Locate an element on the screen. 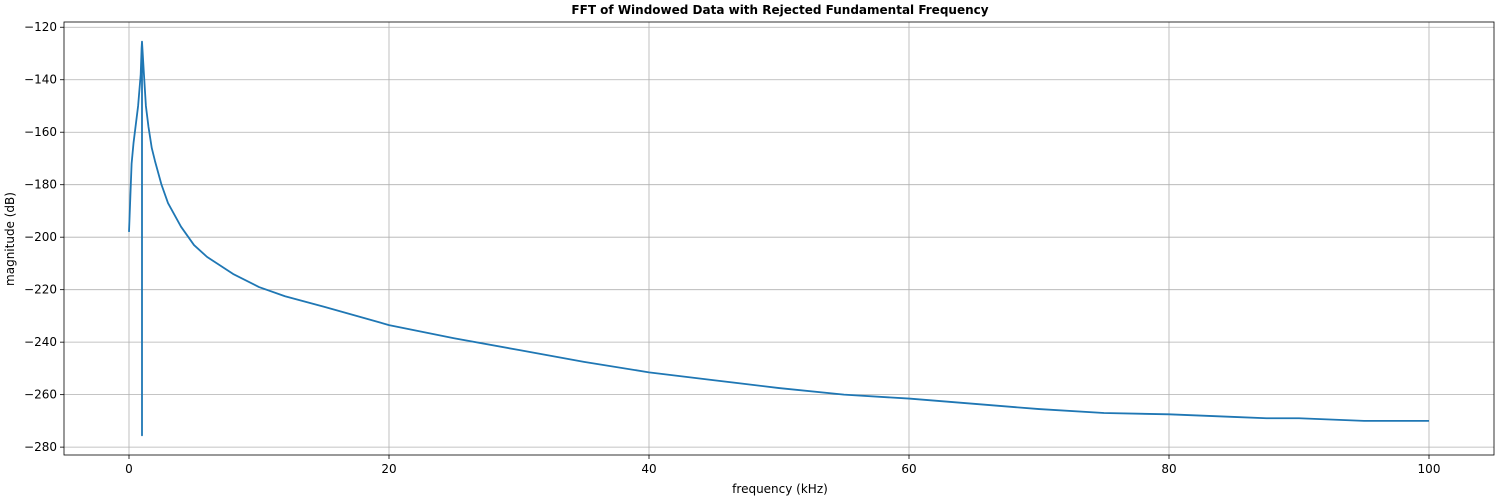  x-tick-label: 40 is located at coordinates (648, 469).